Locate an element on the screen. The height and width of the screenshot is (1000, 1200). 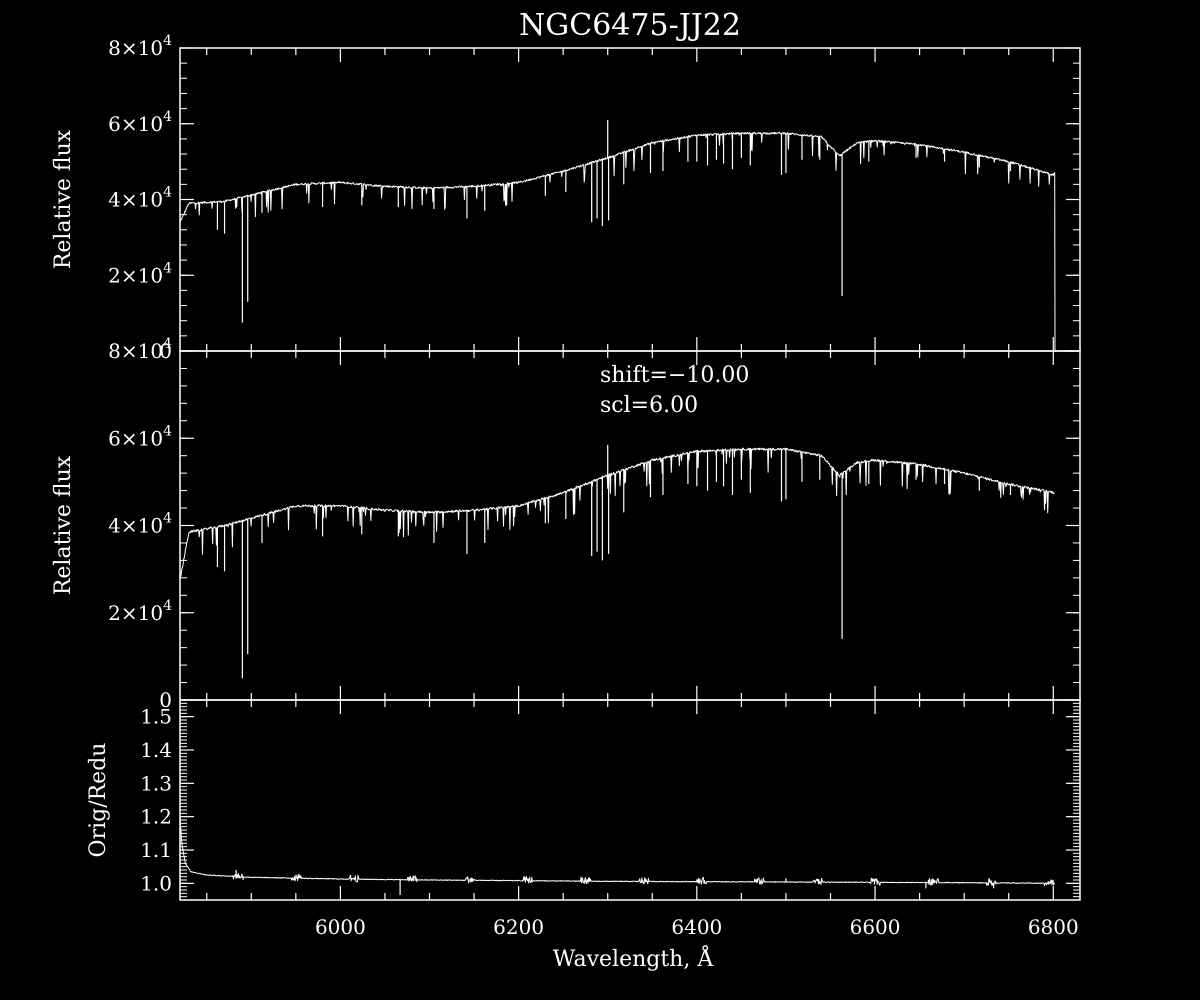
y-tick-label: 1.5 is located at coordinates (156, 717).